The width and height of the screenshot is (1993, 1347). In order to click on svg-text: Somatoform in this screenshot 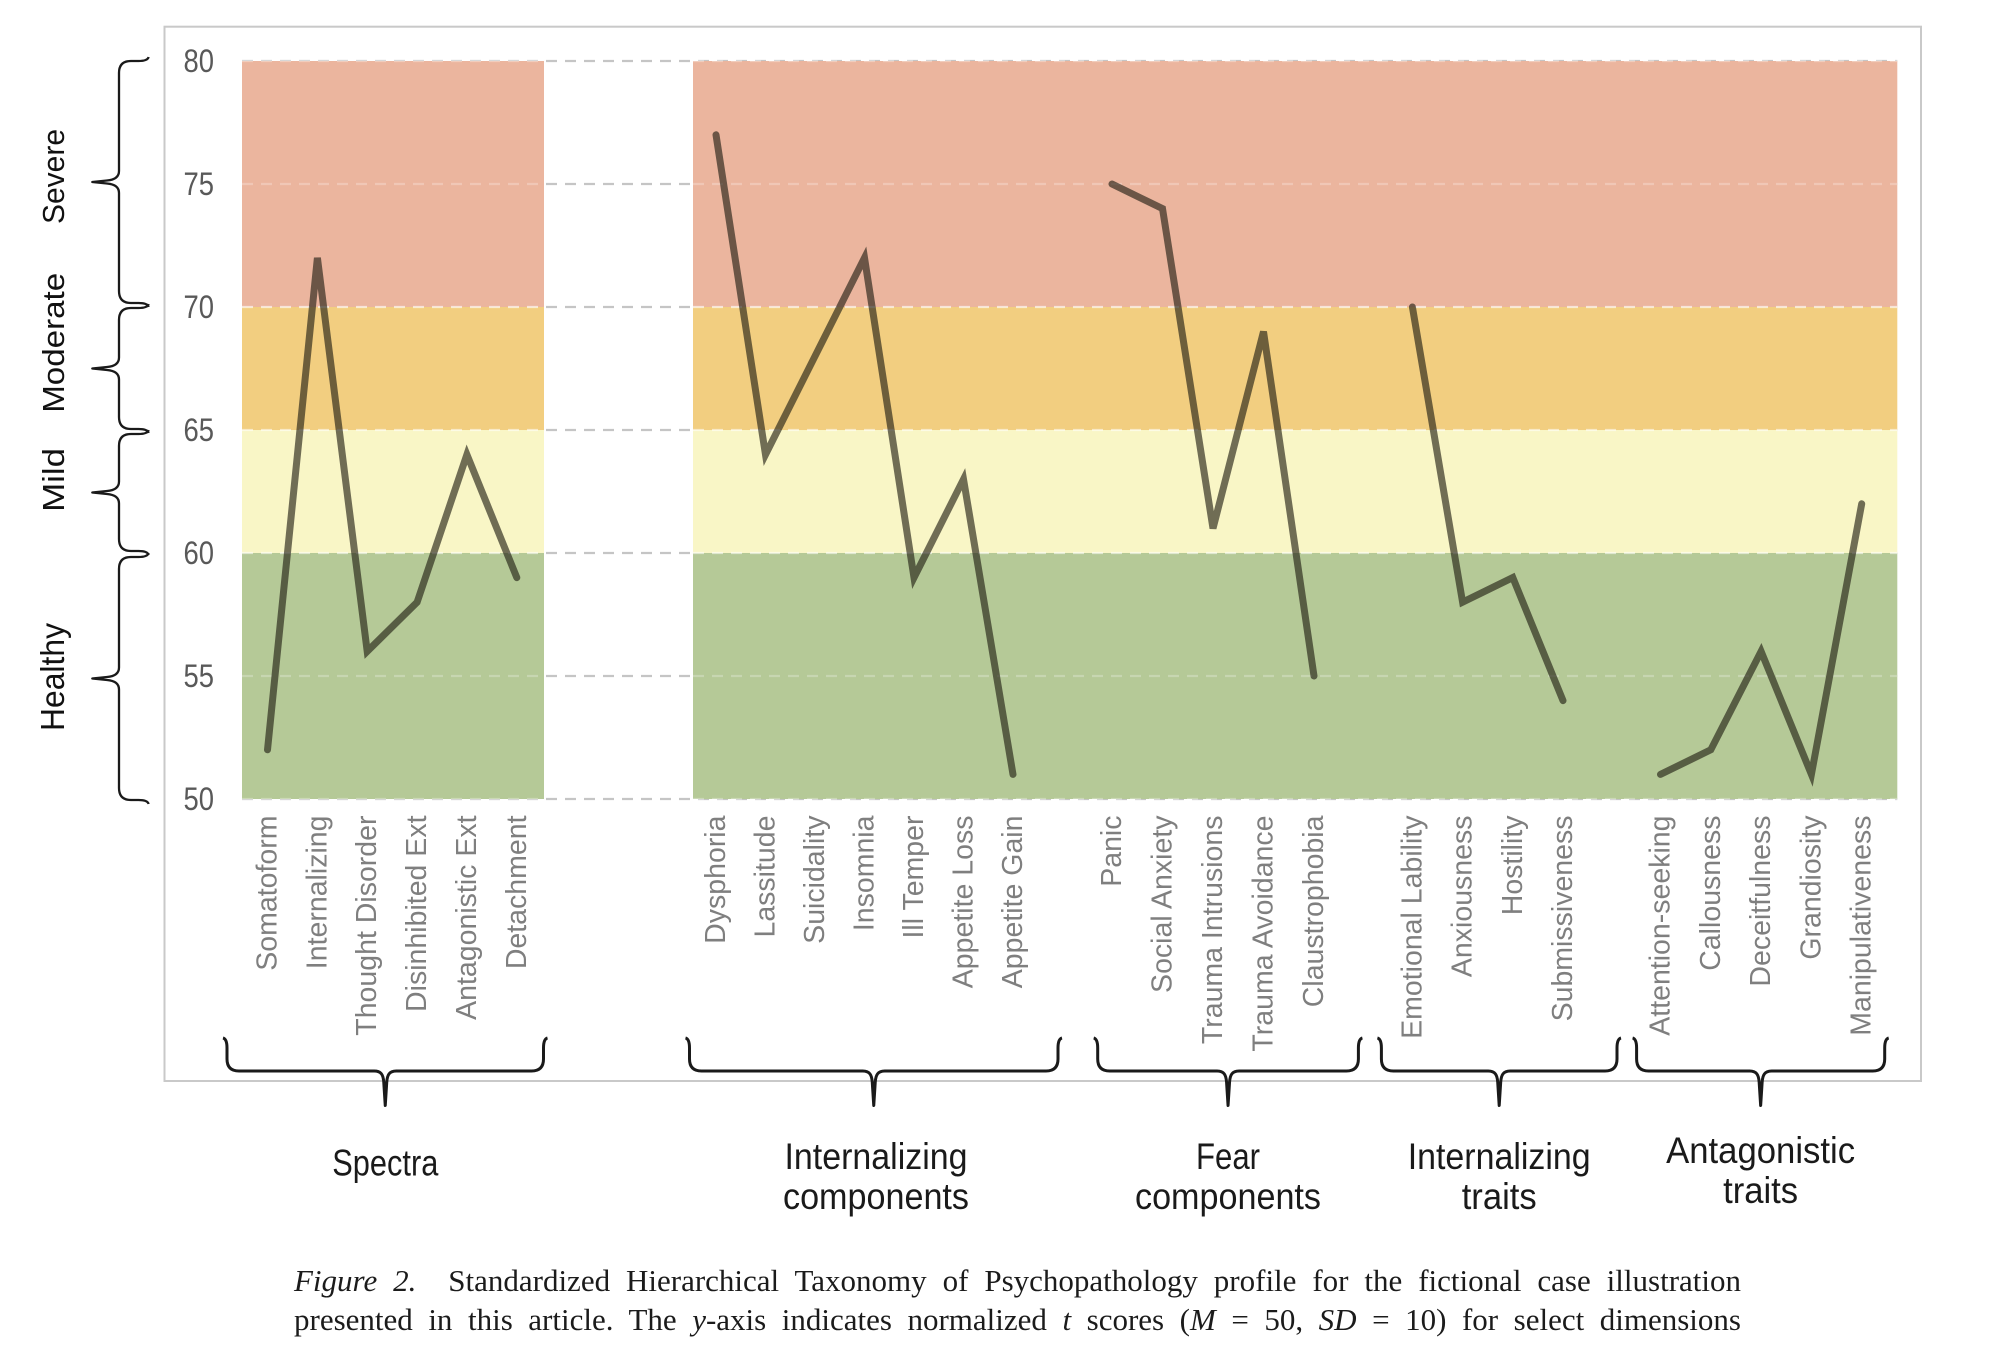, I will do `click(268, 893)`.